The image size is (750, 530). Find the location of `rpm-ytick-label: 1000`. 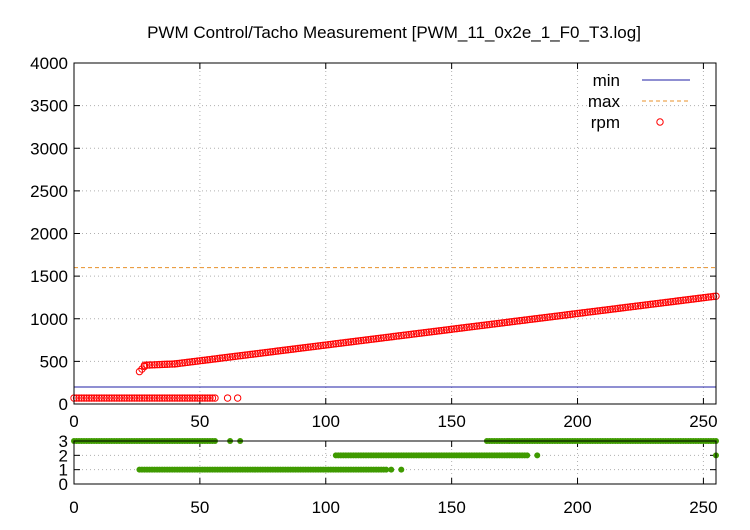

rpm-ytick-label: 1000 is located at coordinates (49, 319).